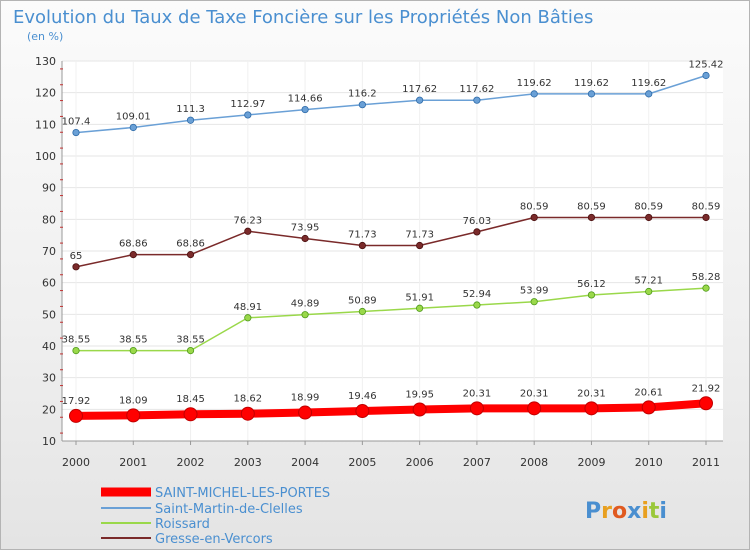 The width and height of the screenshot is (750, 550). I want to click on data-label: 76.03, so click(477, 221).